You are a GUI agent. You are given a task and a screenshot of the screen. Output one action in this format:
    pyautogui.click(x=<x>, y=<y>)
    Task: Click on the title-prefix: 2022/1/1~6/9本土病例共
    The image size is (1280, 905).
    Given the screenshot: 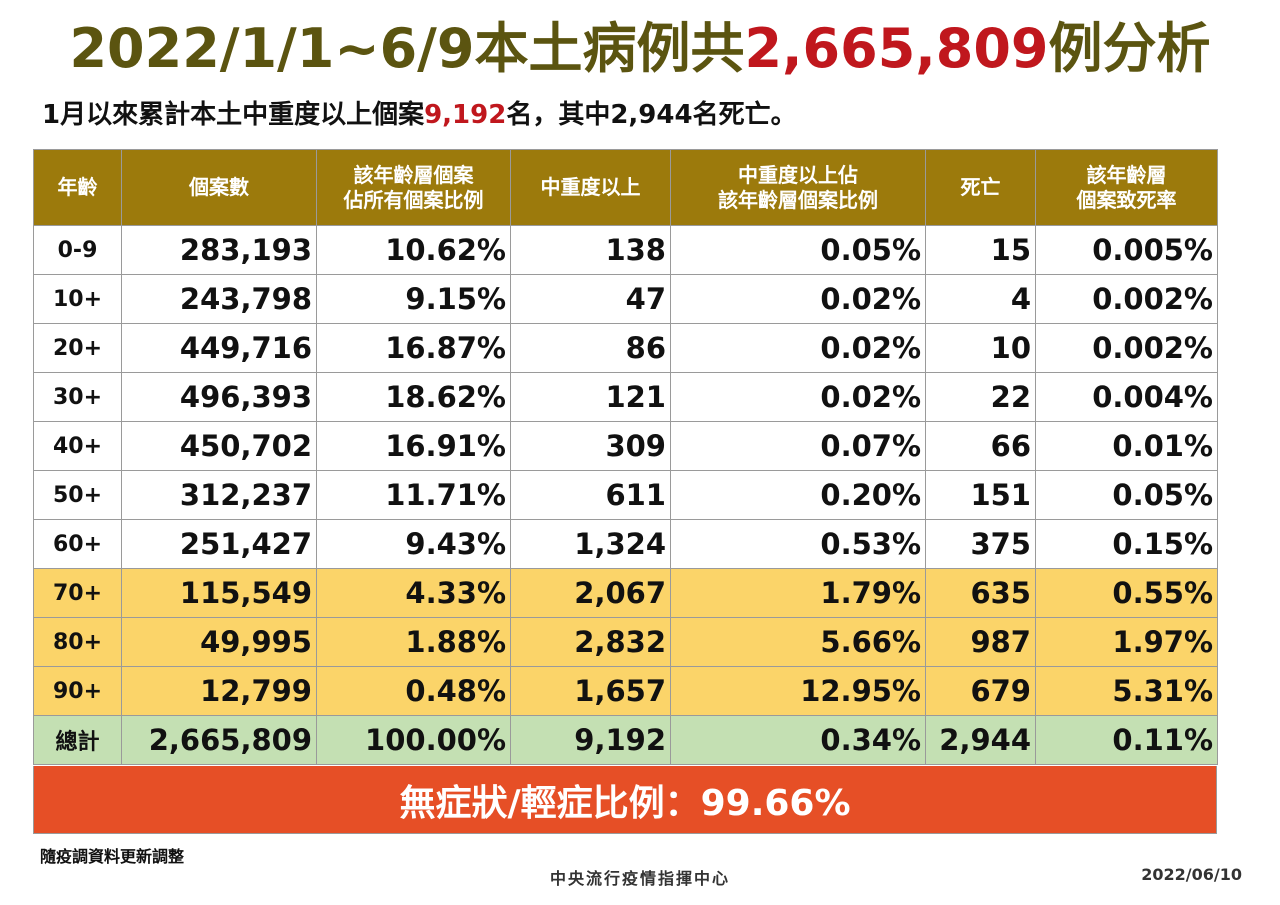 What is the action you would take?
    pyautogui.click(x=407, y=48)
    